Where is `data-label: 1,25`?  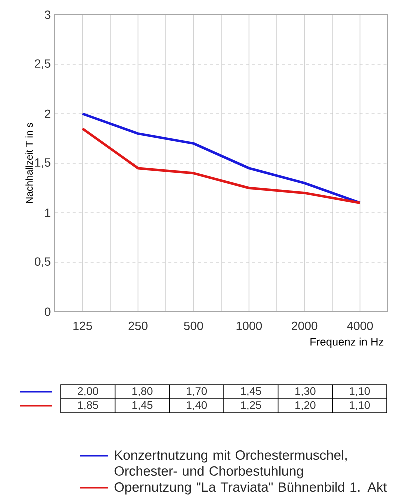
data-label: 1,25 is located at coordinates (251, 406).